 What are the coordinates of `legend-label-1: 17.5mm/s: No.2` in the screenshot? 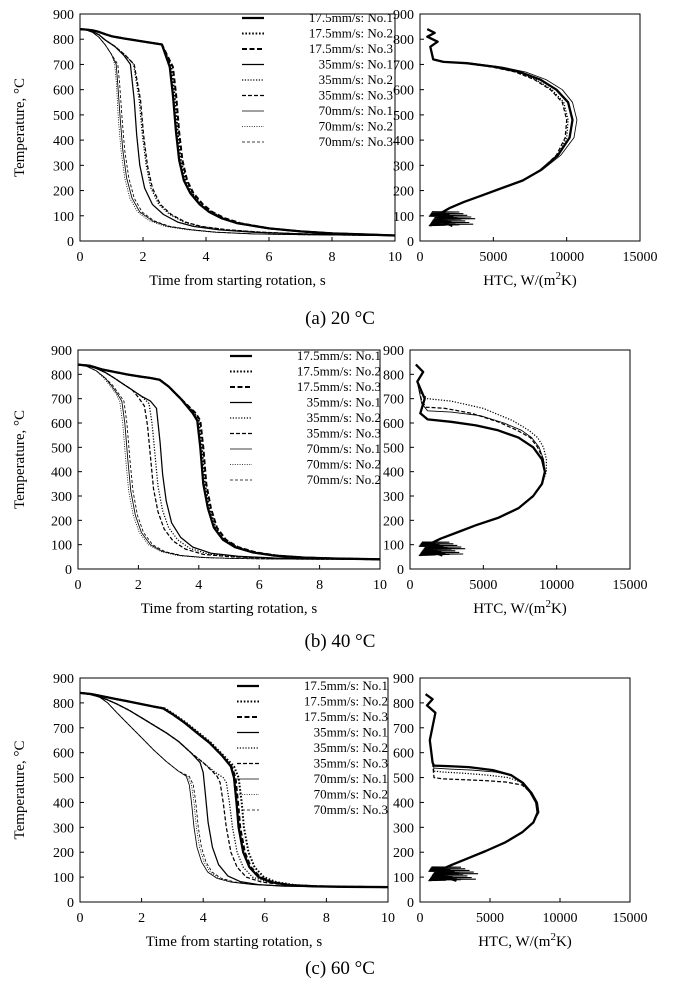 It's located at (339, 371).